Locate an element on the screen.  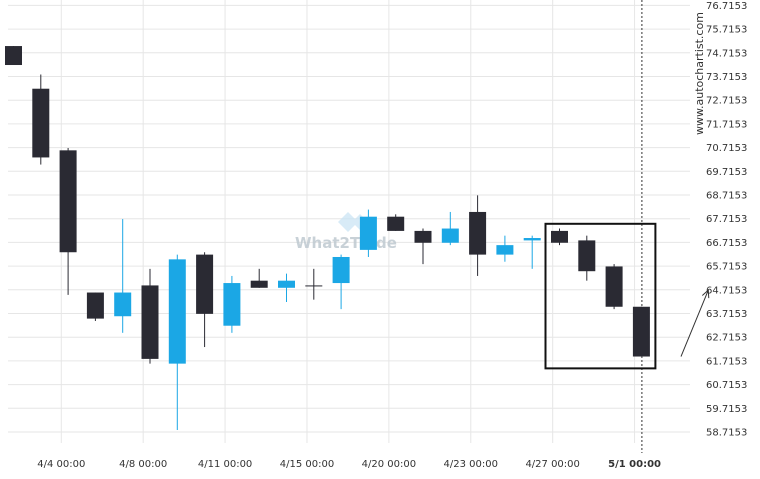
y-tick-label: 58.7153 is located at coordinates (726, 433).